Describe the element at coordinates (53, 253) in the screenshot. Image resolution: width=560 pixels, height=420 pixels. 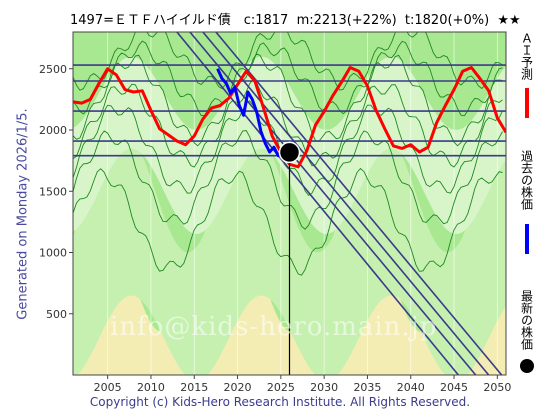
I see `y-tick-label: 1000` at that location.